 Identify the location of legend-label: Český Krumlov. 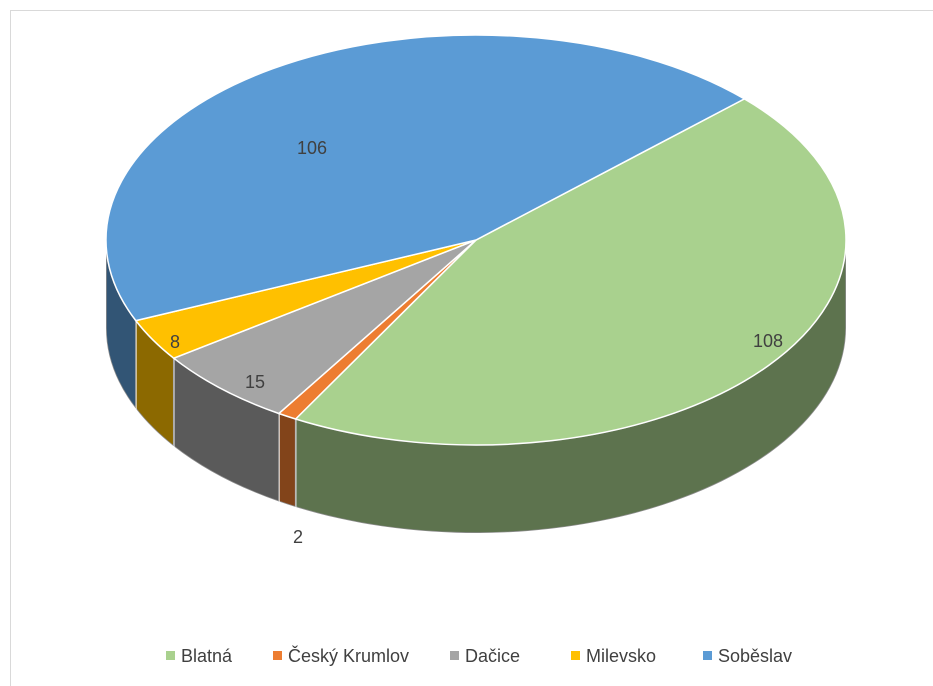
(348, 655).